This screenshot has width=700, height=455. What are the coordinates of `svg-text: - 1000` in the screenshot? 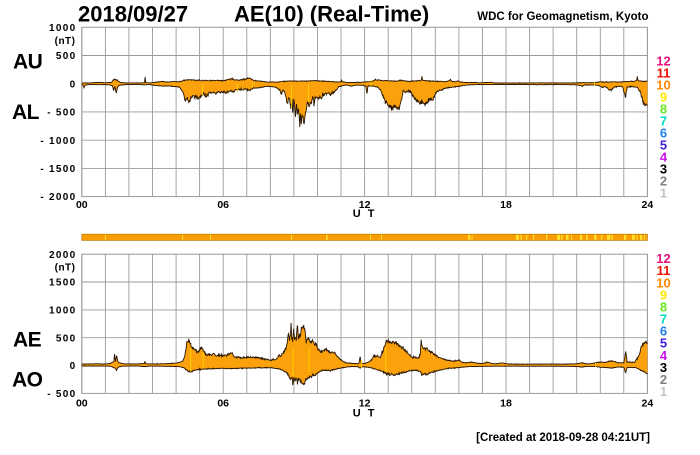 It's located at (58, 141).